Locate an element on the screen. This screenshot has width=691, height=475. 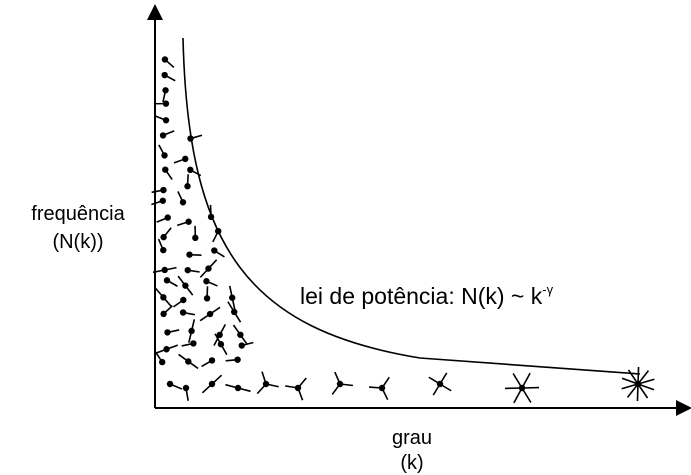
annotation-text: lei de potência: N(k) ~ k is located at coordinates (421, 296).